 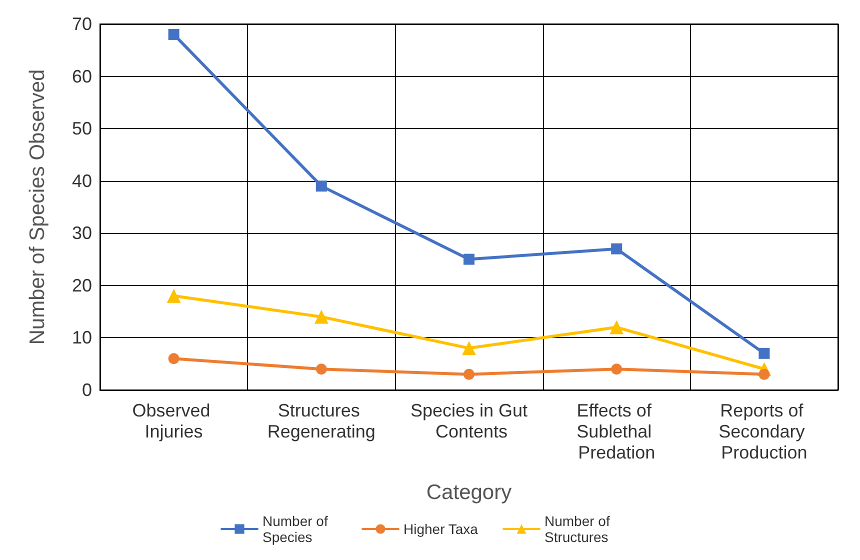 What do you see at coordinates (616, 431) in the screenshot?
I see `x-tick-label: Effects of Sublethal Predation` at bounding box center [616, 431].